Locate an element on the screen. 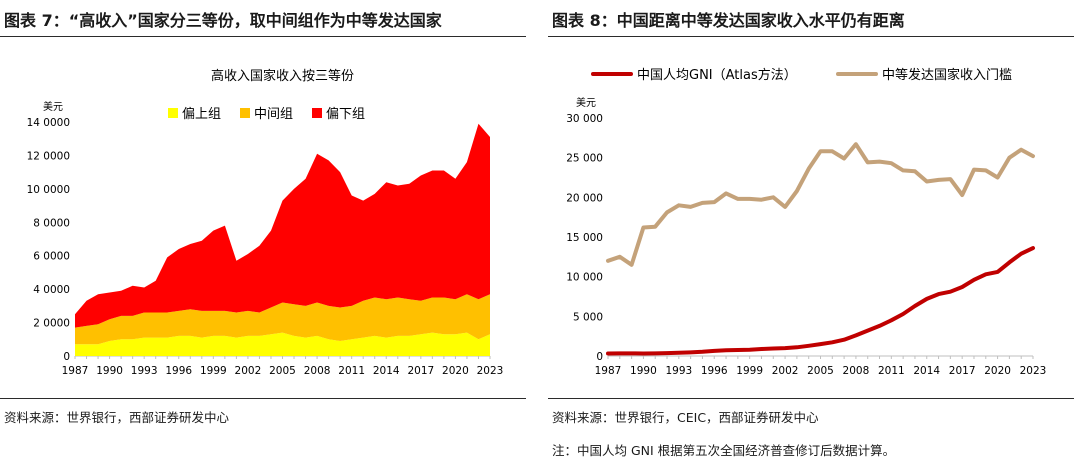 The width and height of the screenshot is (1080, 470). legend-label: 中国人均GNI（Atlas方法） is located at coordinates (717, 75).